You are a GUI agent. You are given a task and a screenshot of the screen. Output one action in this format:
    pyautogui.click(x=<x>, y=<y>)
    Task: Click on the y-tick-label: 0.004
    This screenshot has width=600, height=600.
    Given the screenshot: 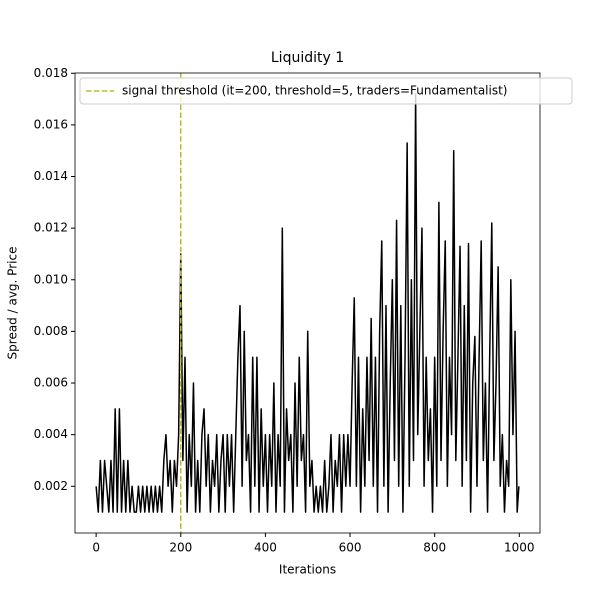 What is the action you would take?
    pyautogui.click(x=51, y=434)
    